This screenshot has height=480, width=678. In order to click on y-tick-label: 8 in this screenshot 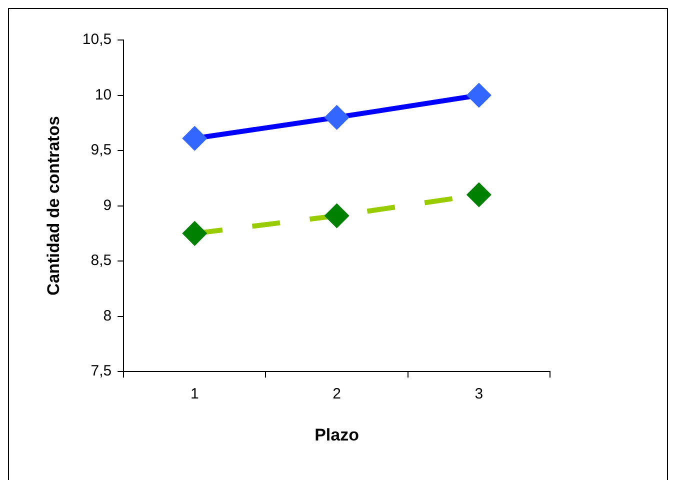, I will do `click(107, 315)`.